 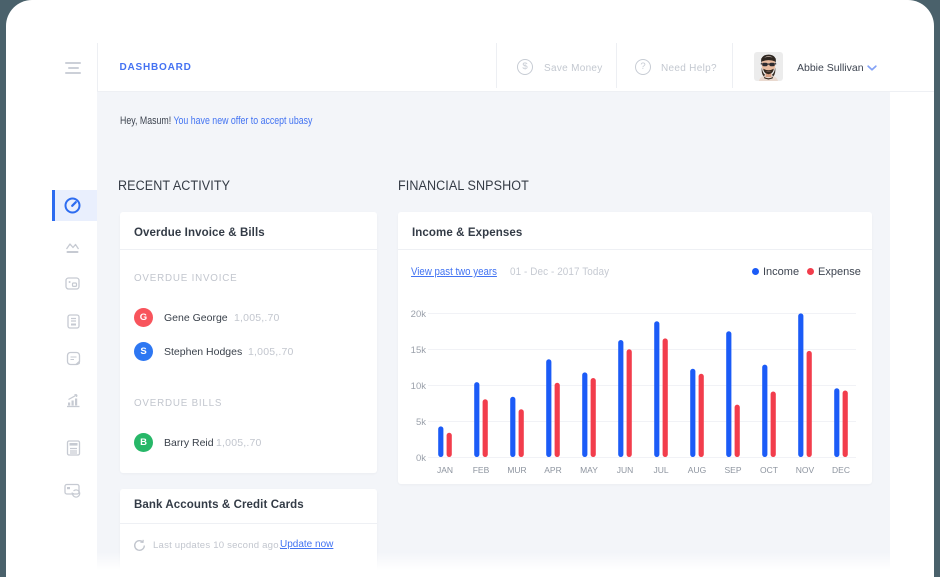 What do you see at coordinates (421, 458) in the screenshot?
I see `svg-text: 0k` at bounding box center [421, 458].